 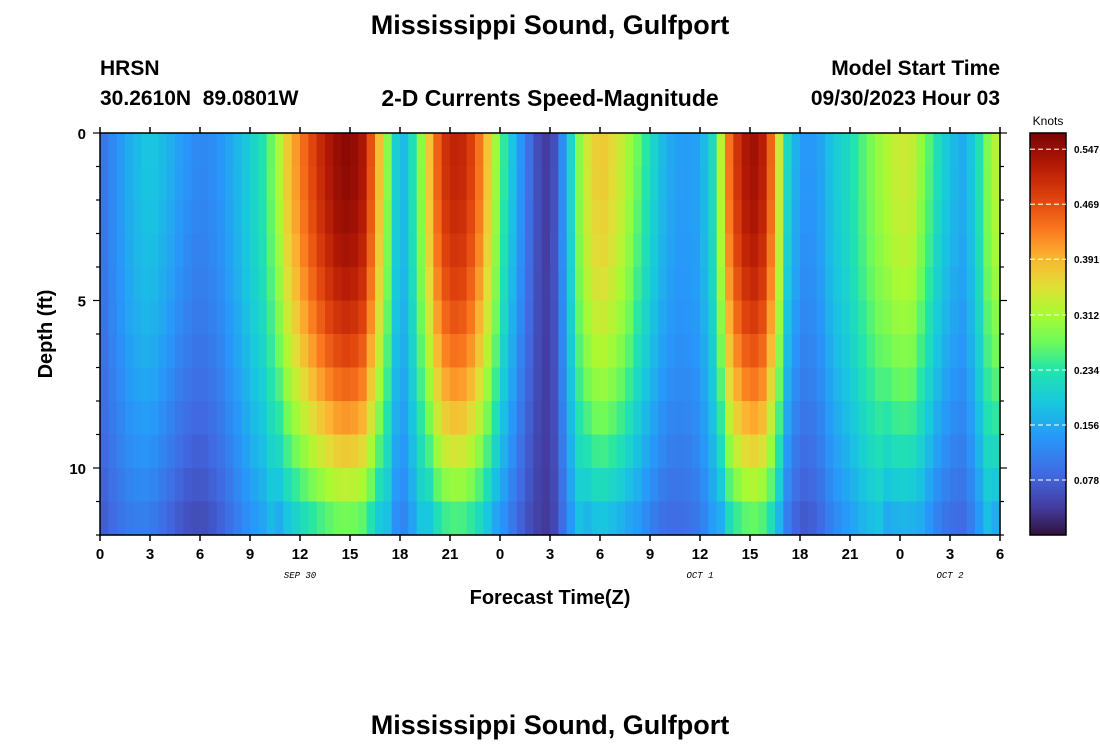 I want to click on y-tick-label: 10, so click(x=77, y=469).